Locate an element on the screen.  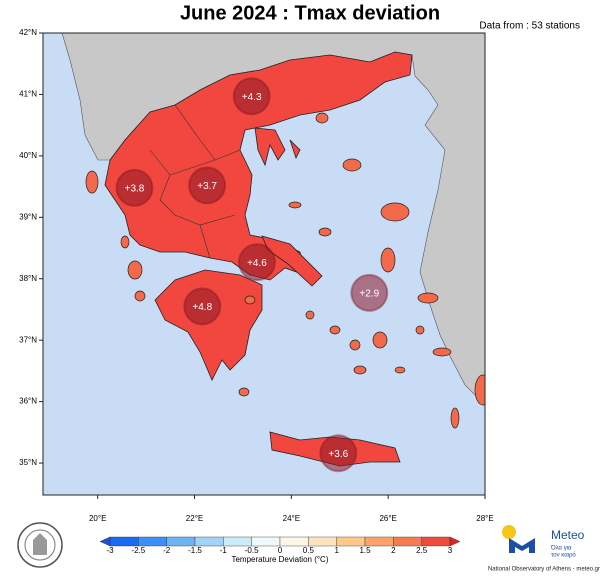
logo-tagline: τον καιρό is located at coordinates (563, 555).